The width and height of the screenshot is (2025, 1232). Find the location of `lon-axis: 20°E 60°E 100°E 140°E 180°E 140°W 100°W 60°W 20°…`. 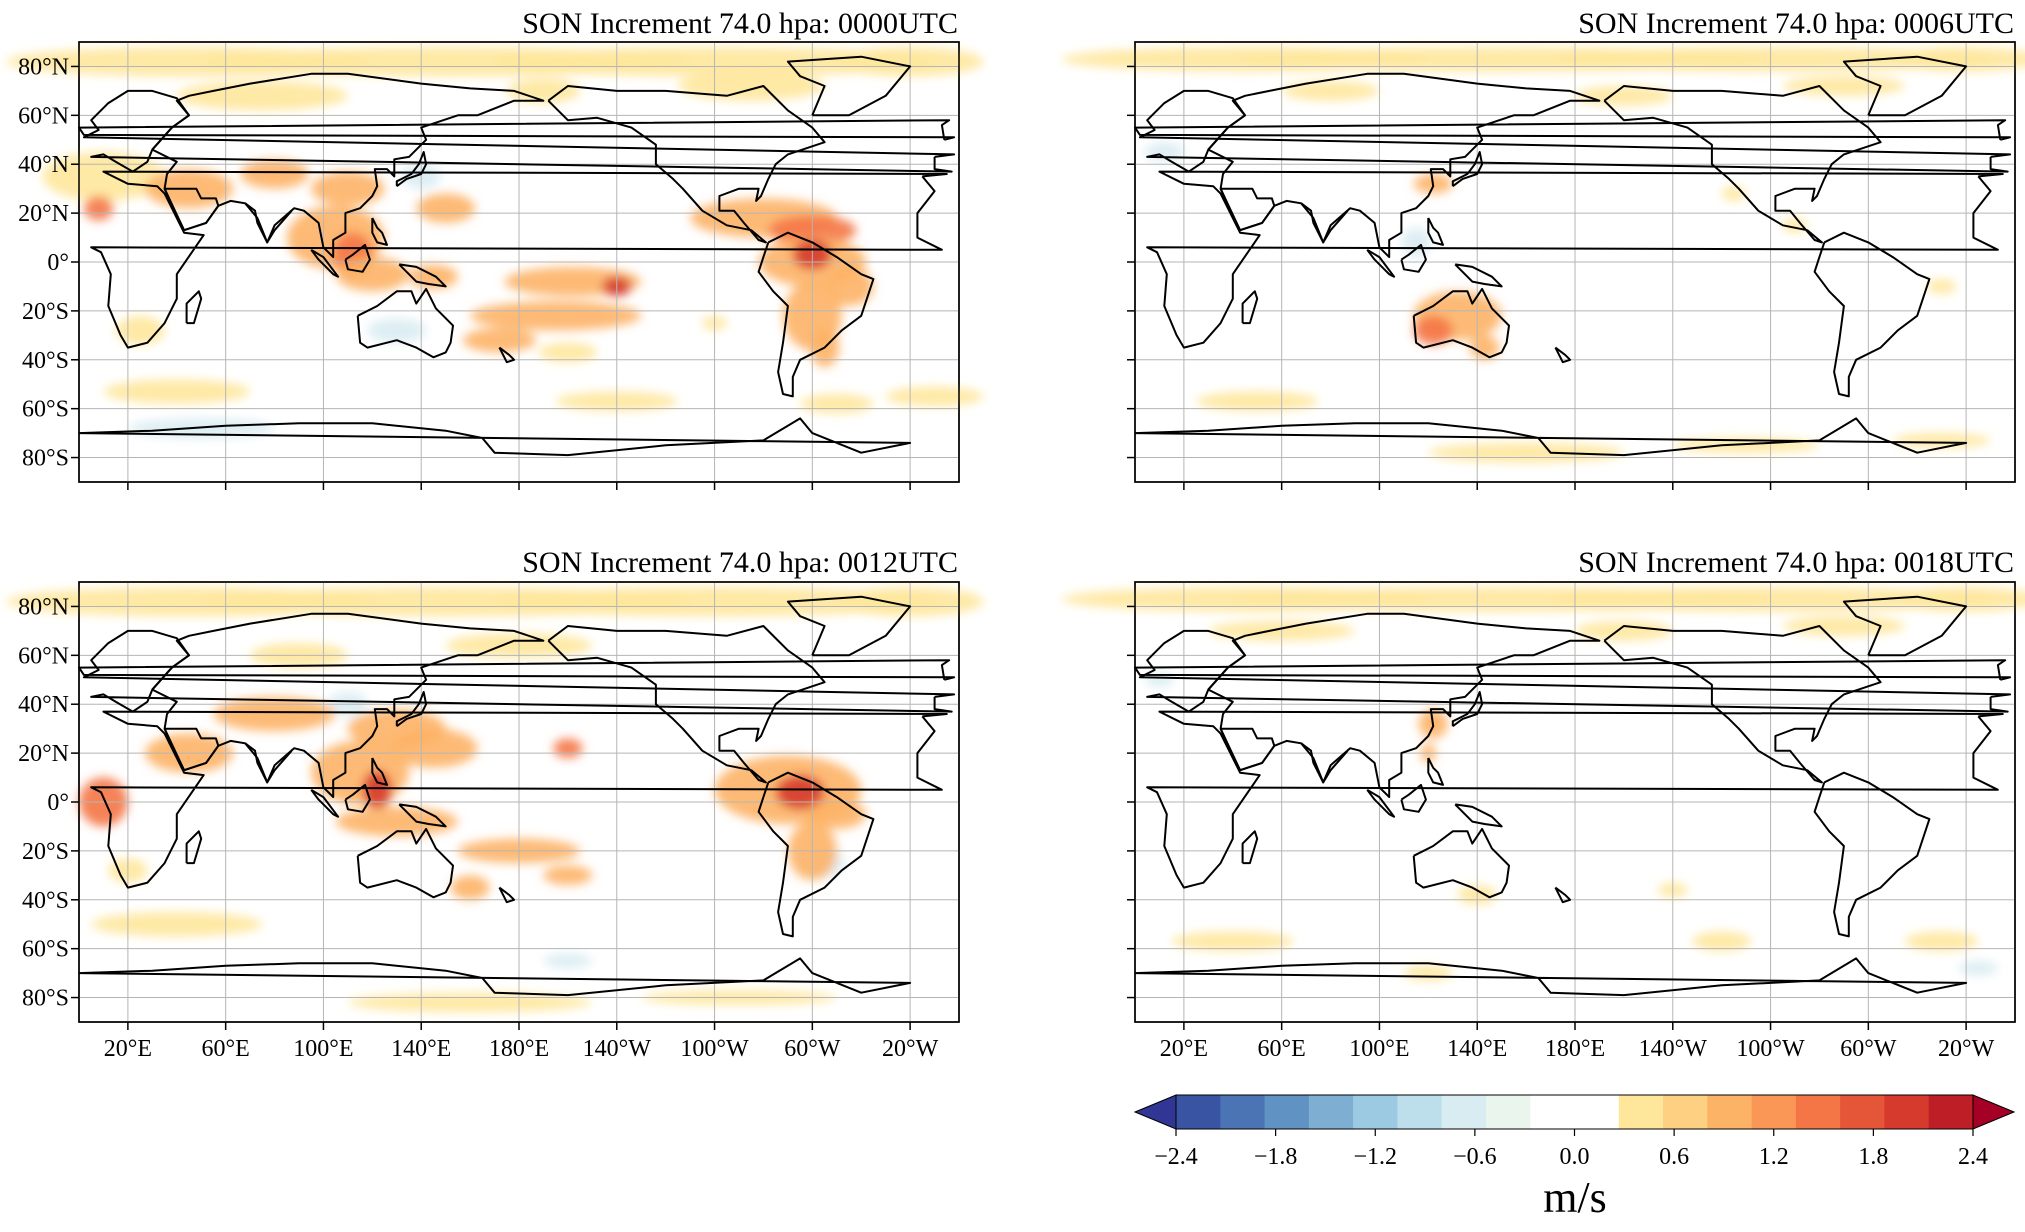

lon-axis: 20°E 60°E 100°E 140°E 180°E 140°W 100°W 60°W 20°… is located at coordinates (1577, 1042).